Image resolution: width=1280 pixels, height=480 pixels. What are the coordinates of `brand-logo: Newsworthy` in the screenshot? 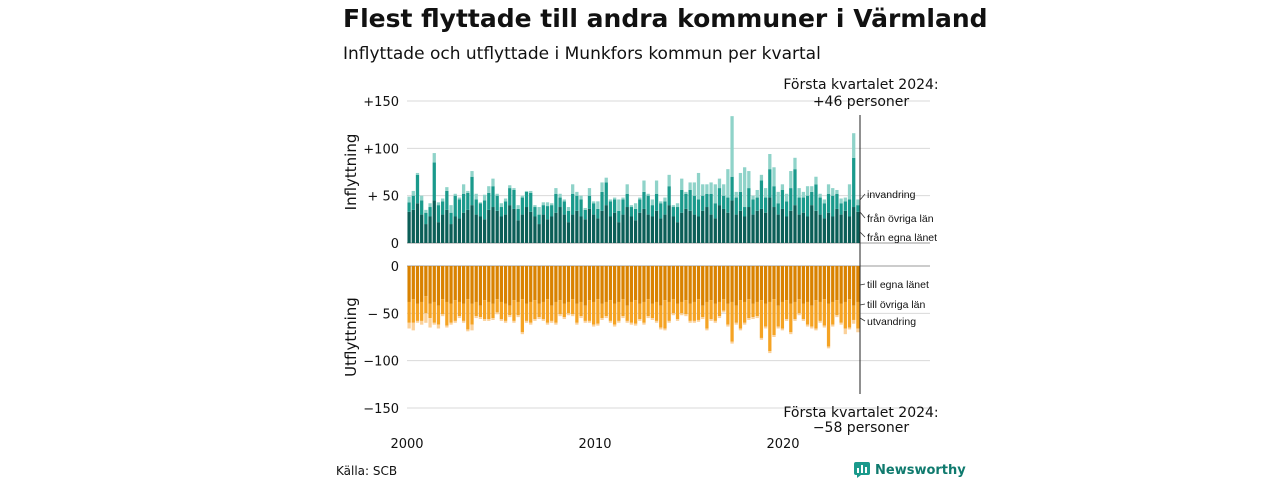 It's located at (910, 470).